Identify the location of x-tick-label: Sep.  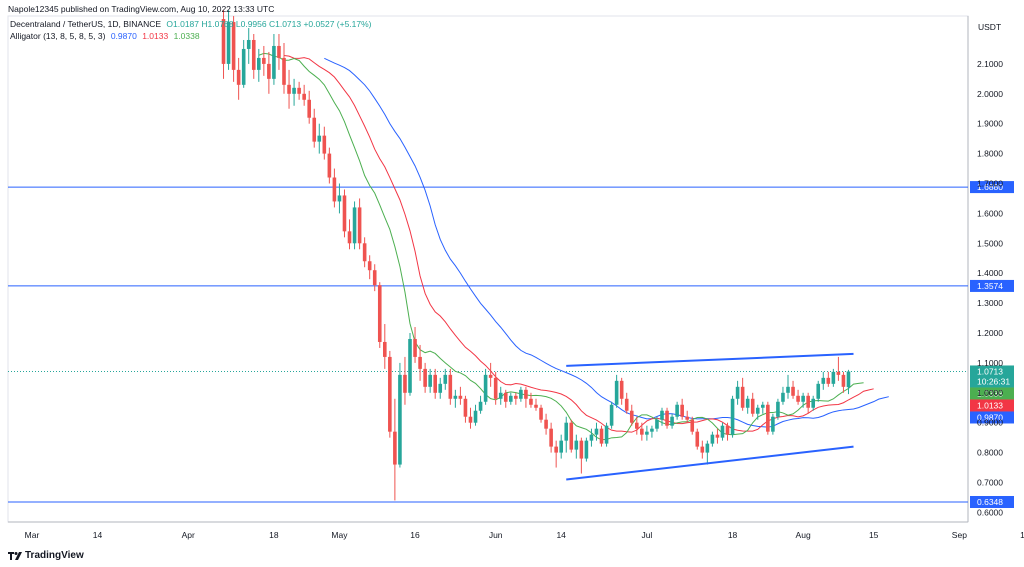
(959, 535).